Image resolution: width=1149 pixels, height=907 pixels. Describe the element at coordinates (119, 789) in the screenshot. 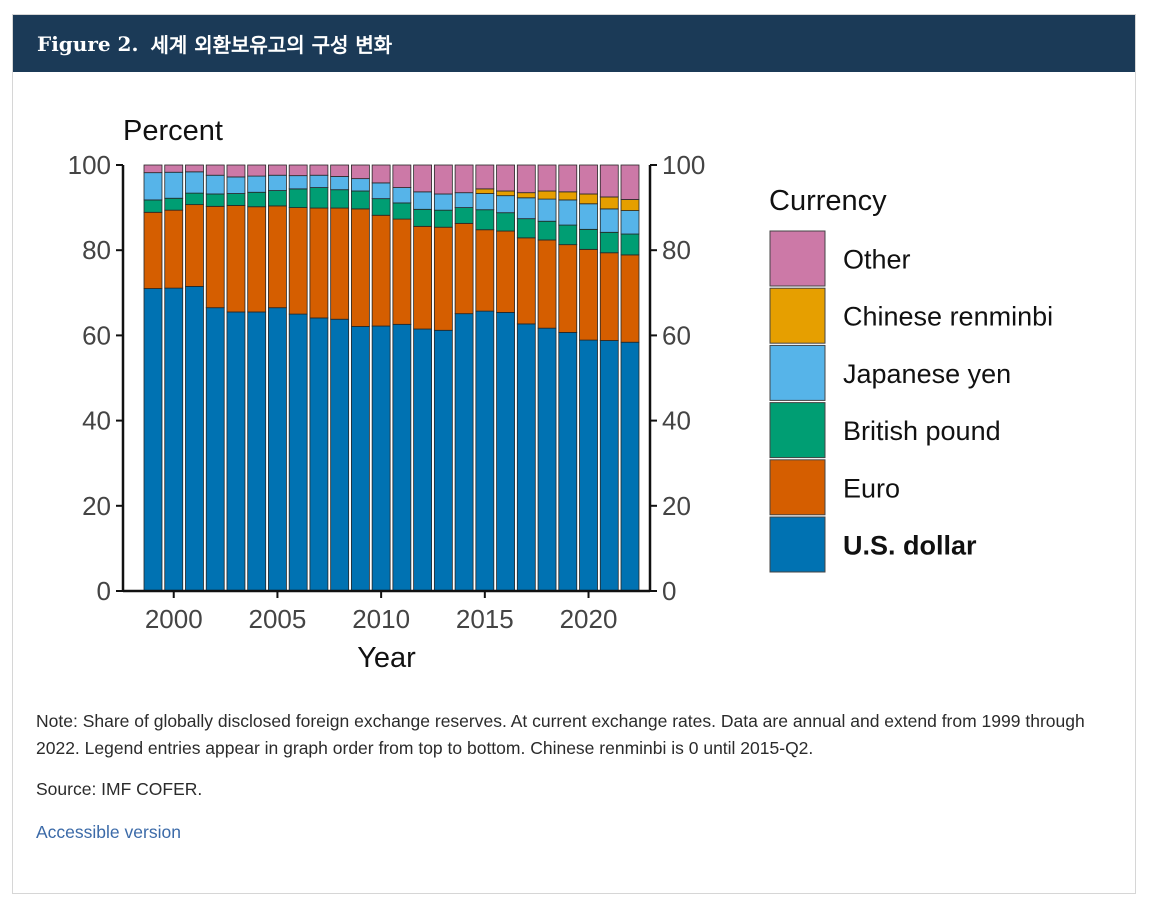

I see `figure-source: Source: IMF COFER.` at that location.